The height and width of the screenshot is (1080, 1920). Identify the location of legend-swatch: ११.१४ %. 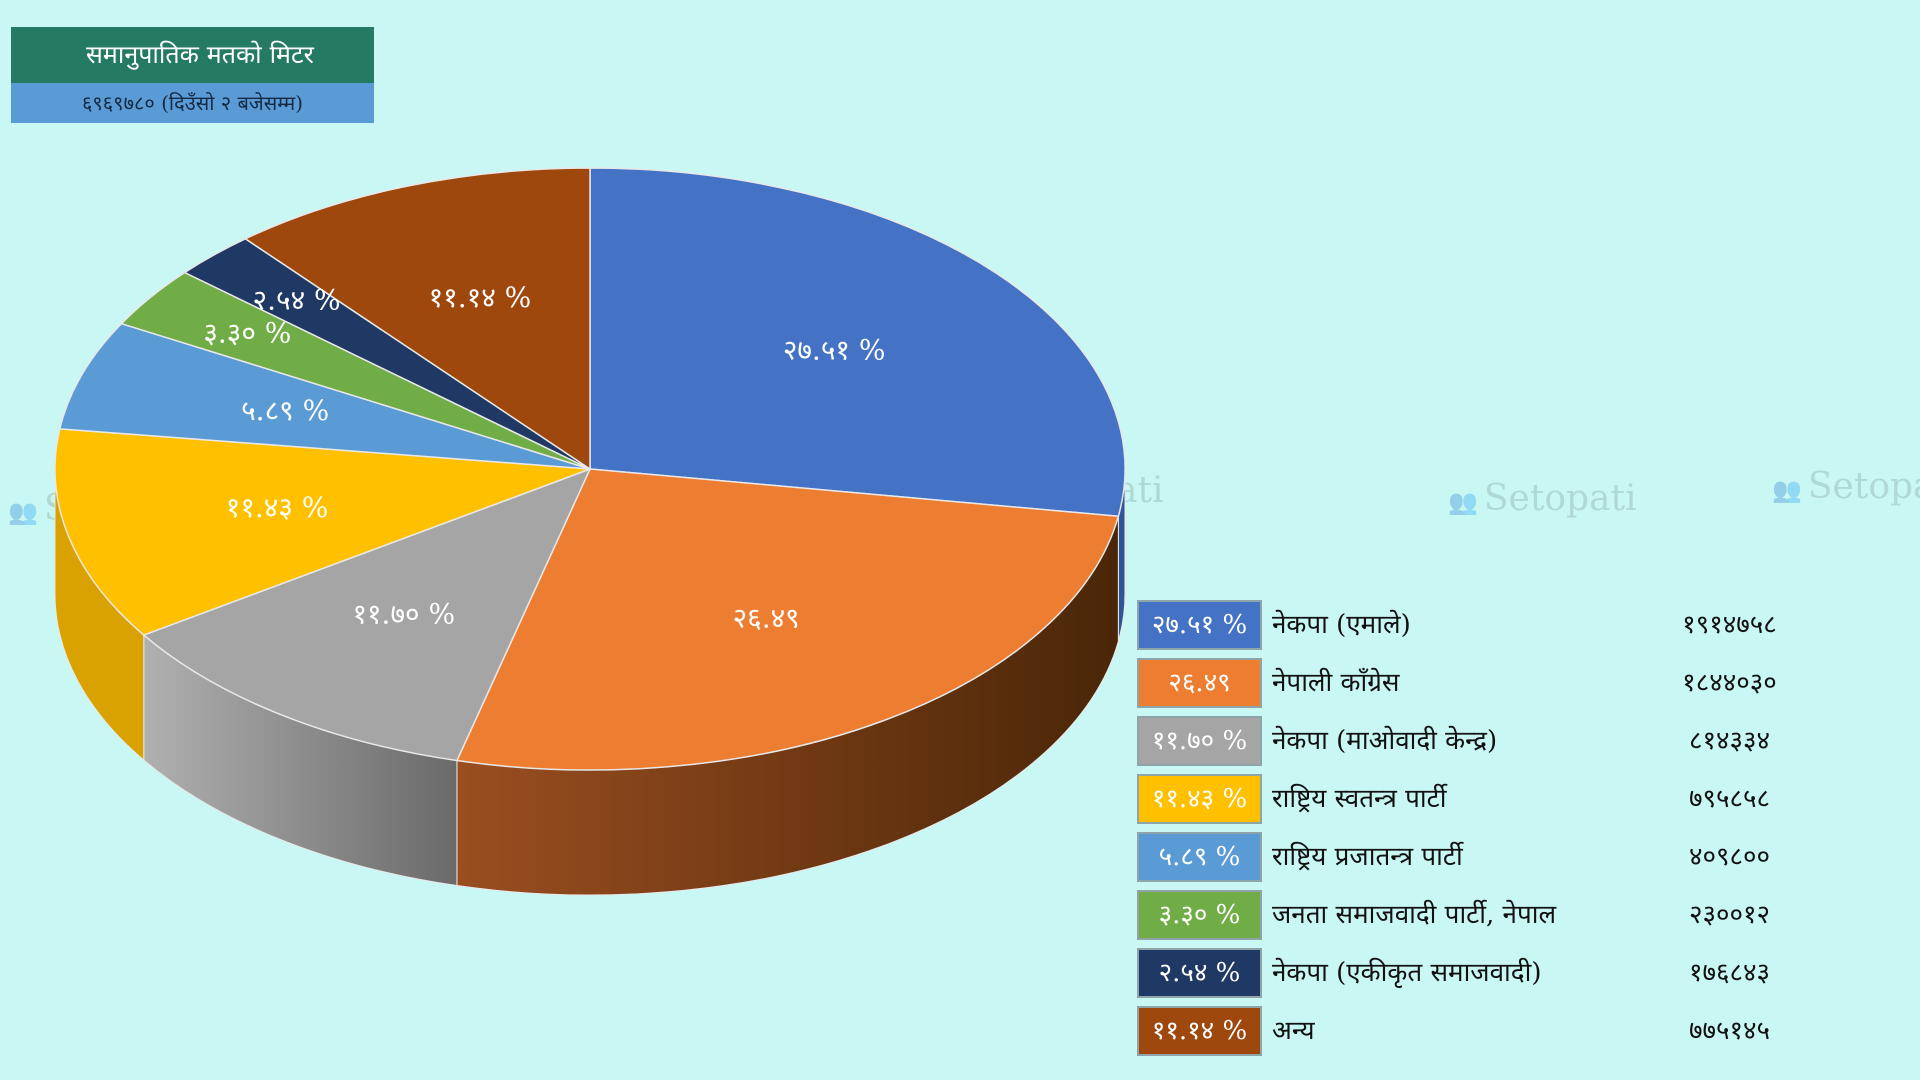
(1199, 1031).